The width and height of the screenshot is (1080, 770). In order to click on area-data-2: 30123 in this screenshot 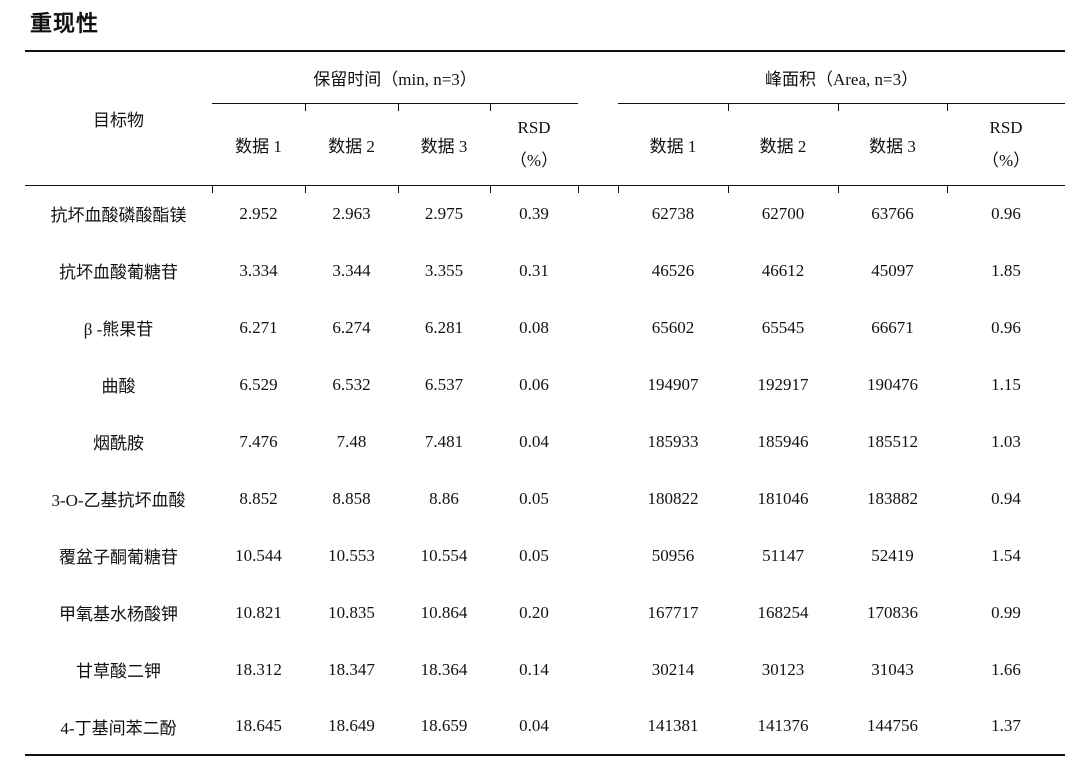, I will do `click(783, 669)`.